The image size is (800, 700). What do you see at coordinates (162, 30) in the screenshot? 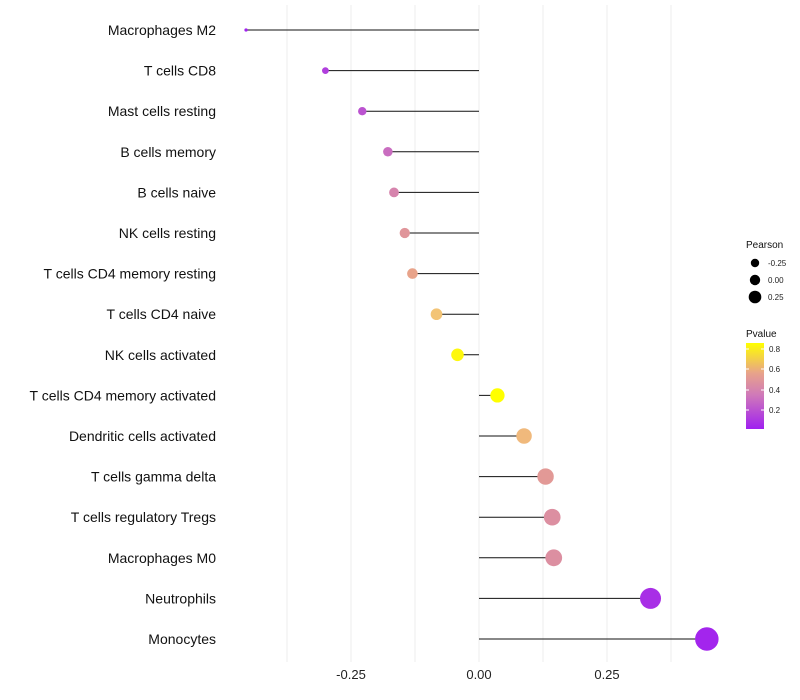
I see `category-label: Macrophages M2` at bounding box center [162, 30].